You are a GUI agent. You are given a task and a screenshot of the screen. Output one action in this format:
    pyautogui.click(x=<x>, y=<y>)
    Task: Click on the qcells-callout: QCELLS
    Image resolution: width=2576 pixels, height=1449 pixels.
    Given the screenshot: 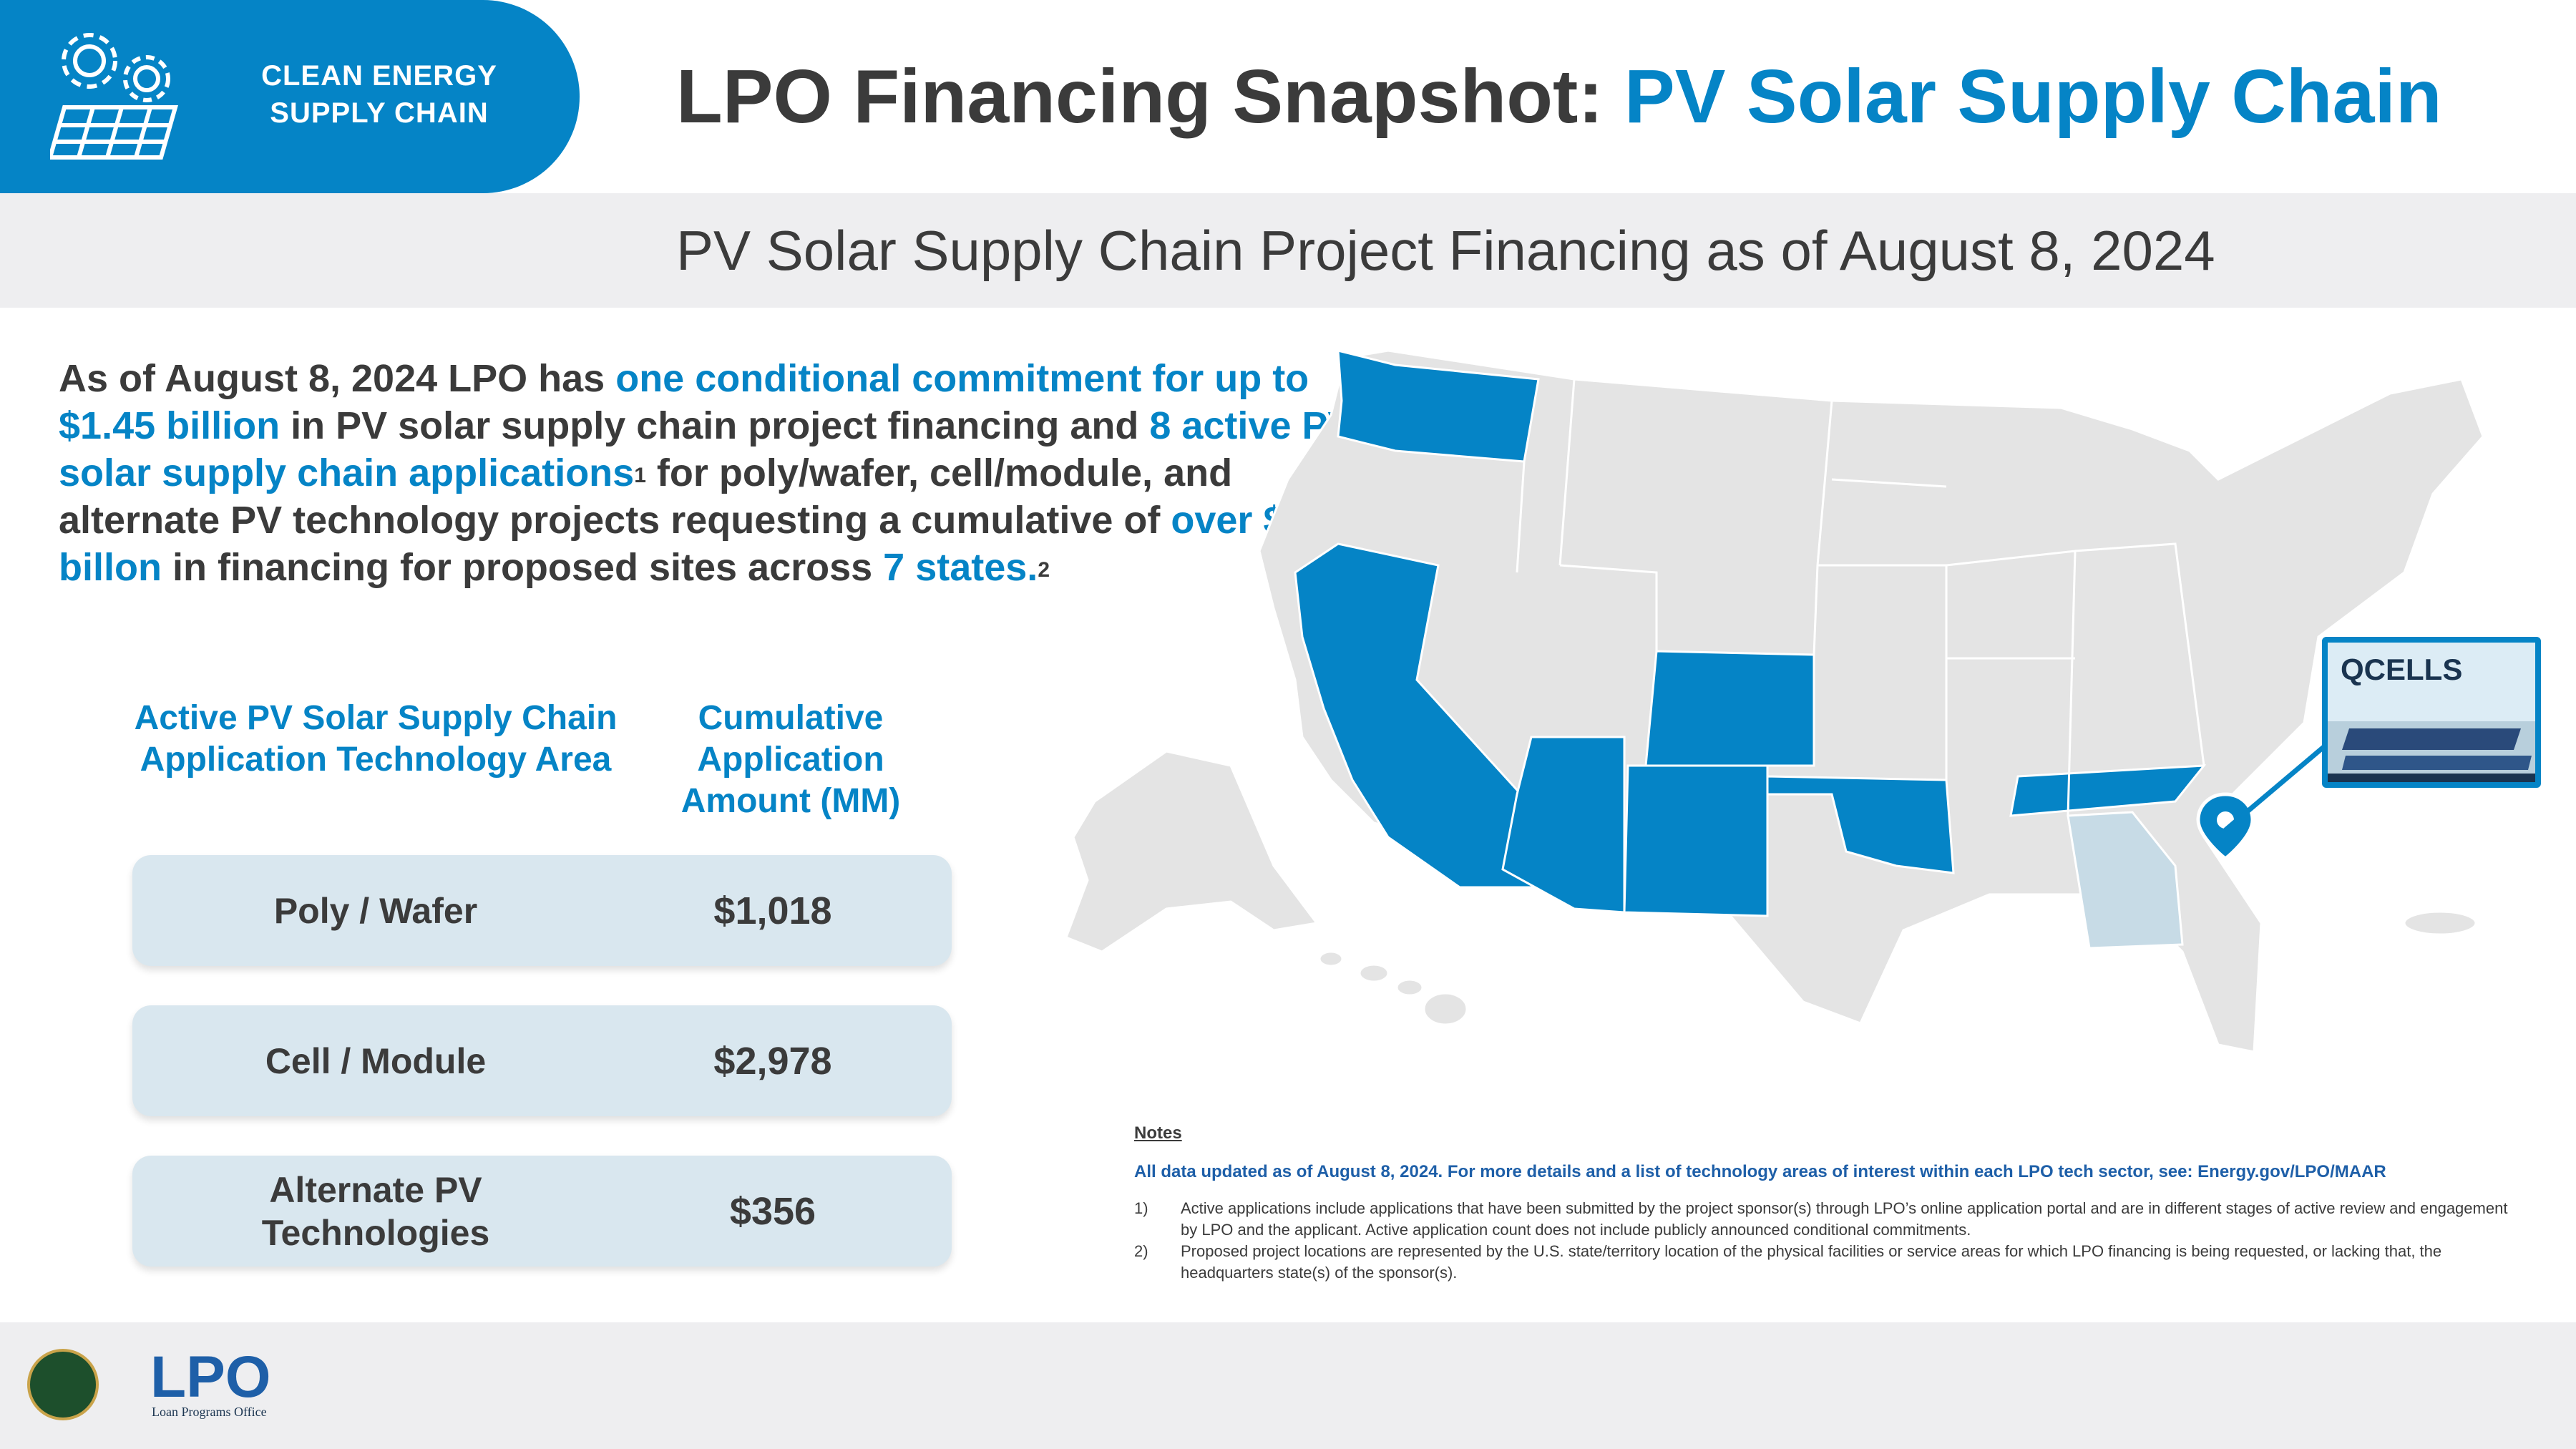 What is the action you would take?
    pyautogui.click(x=2431, y=712)
    